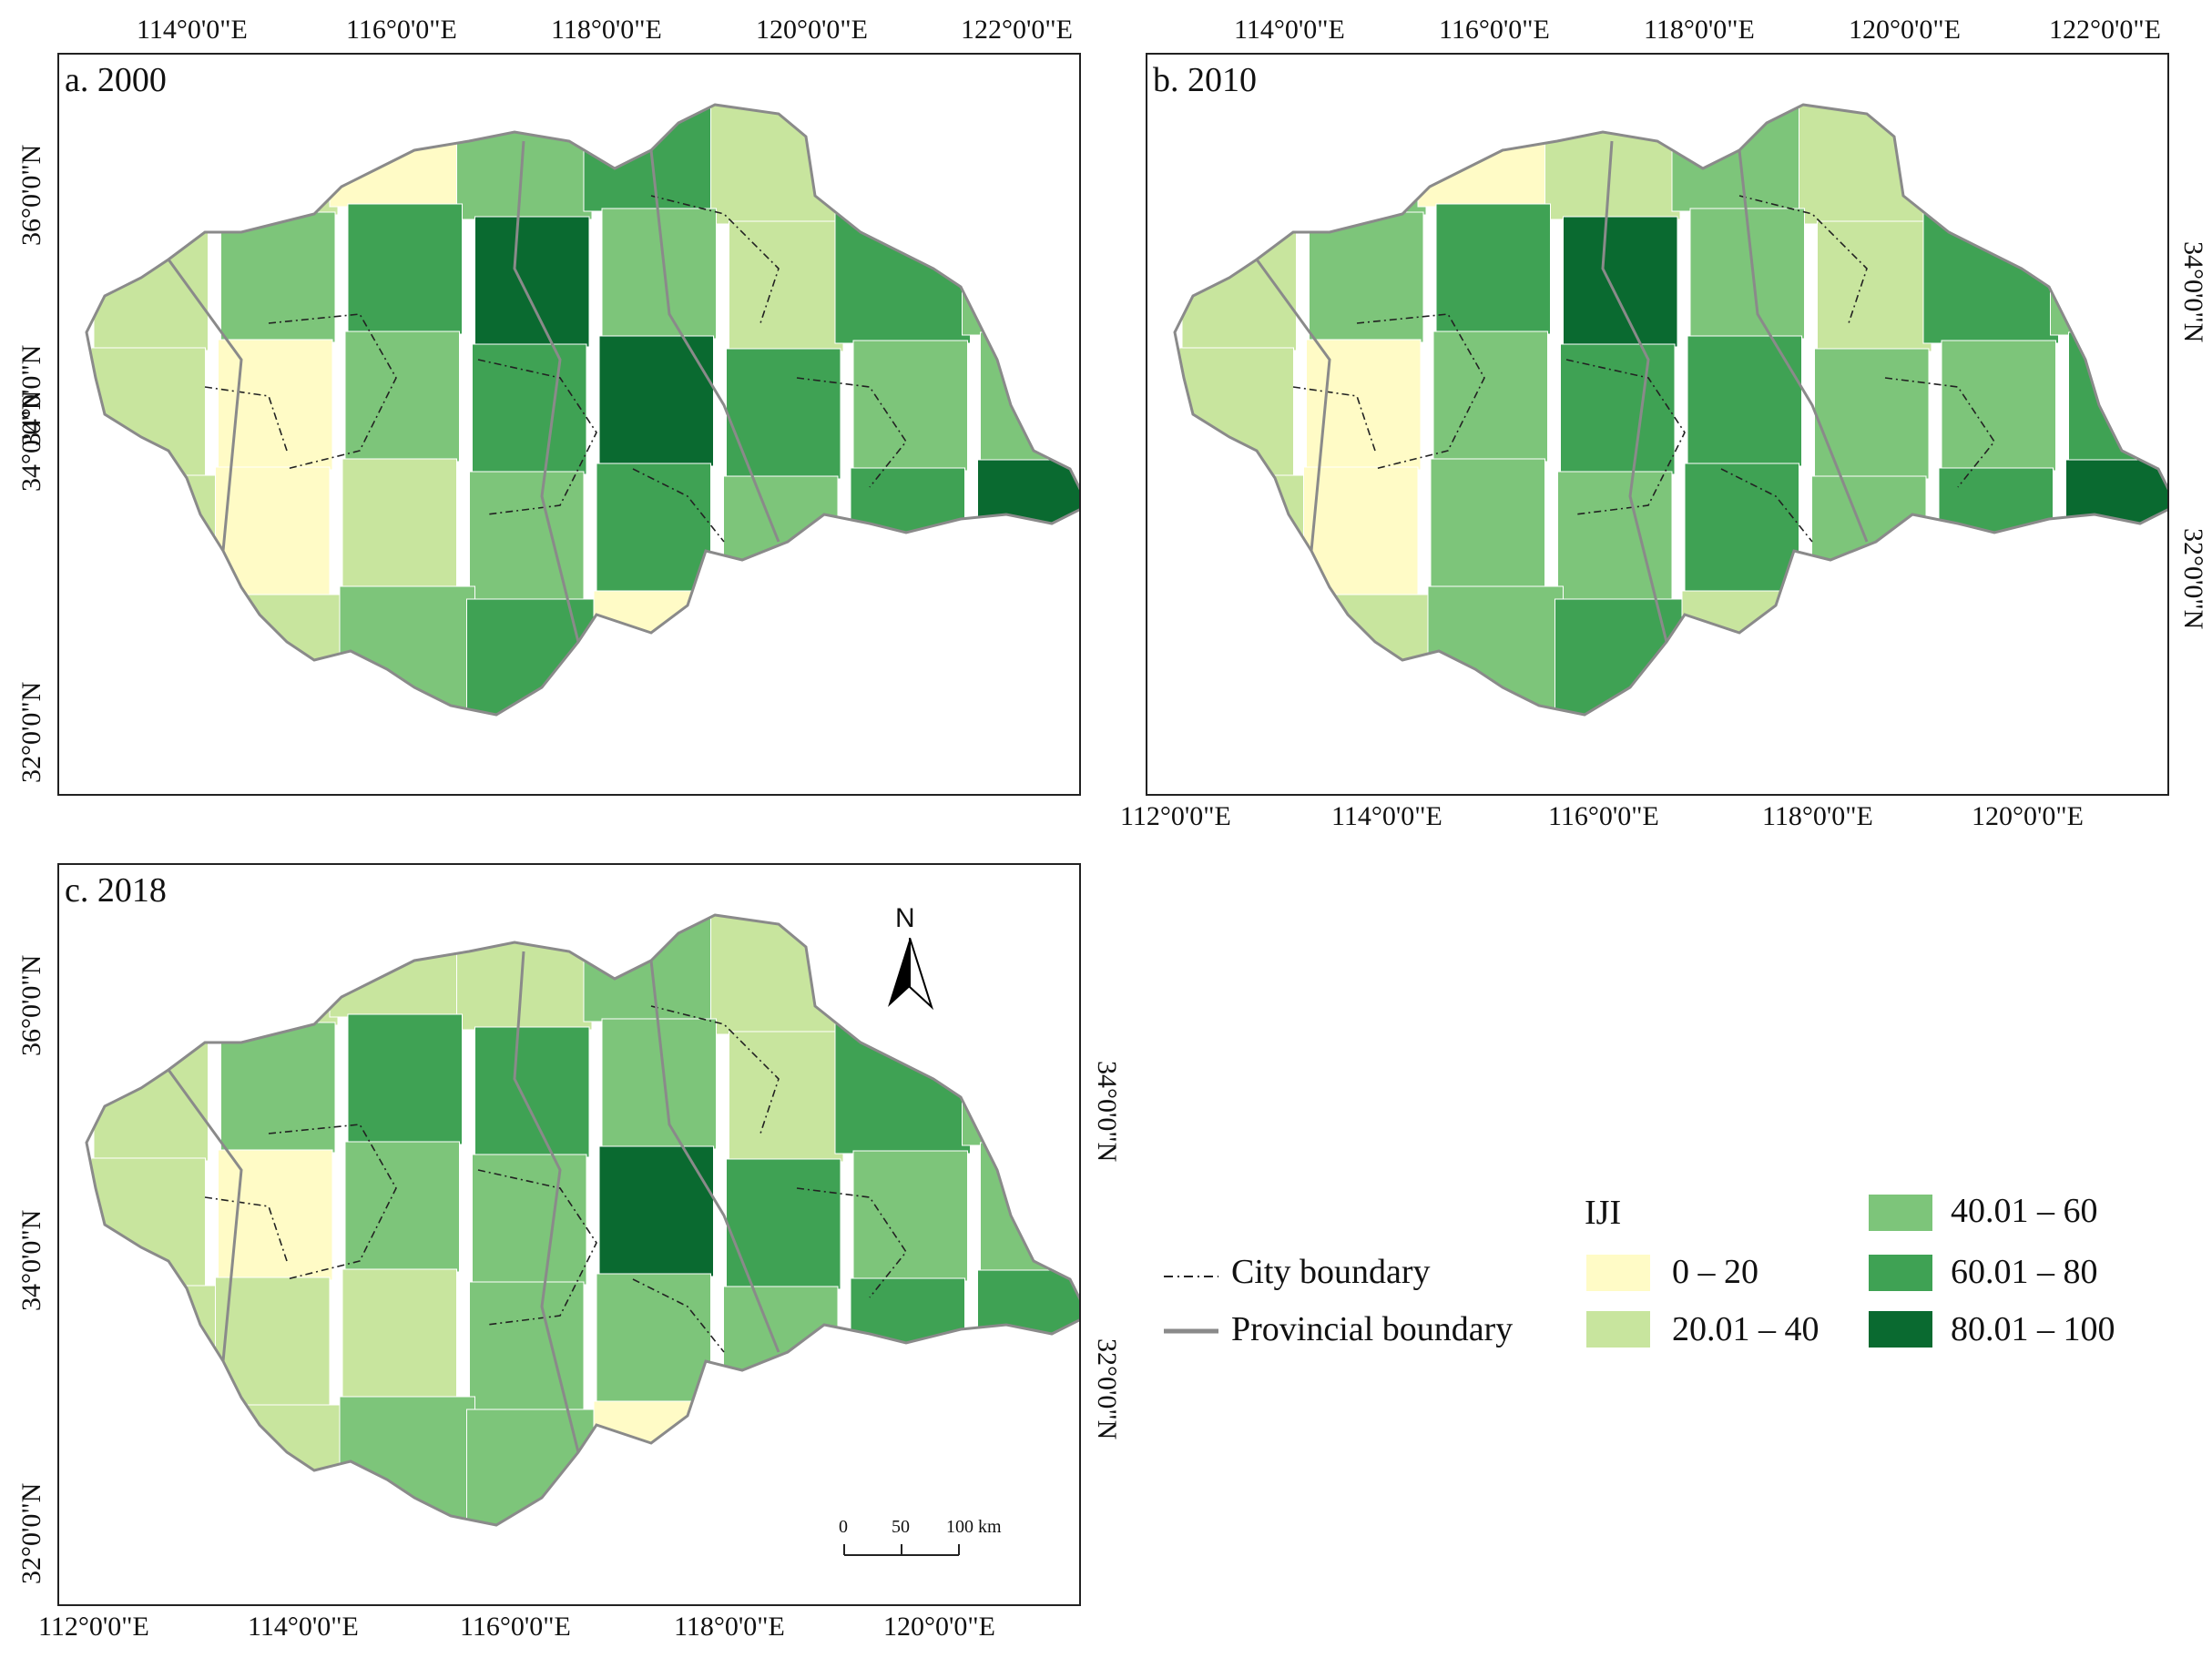  Describe the element at coordinates (2028, 816) in the screenshot. I see `x-bottom-tick: 120°0'0"E` at that location.